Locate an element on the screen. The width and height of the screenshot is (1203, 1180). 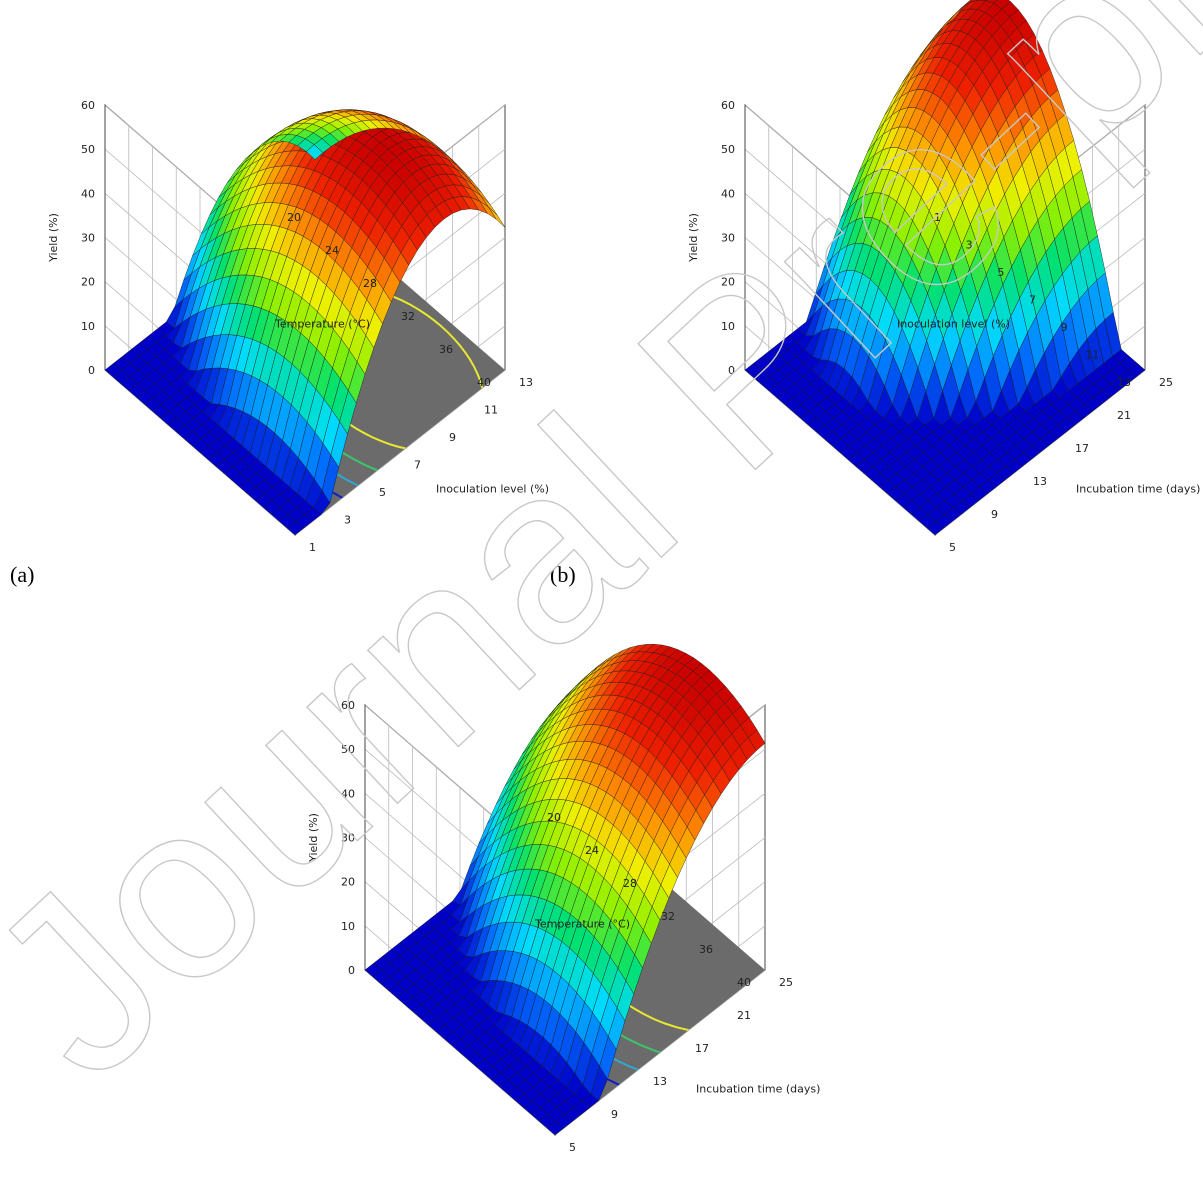
left-axis-tick-label: 9 is located at coordinates (1064, 327).